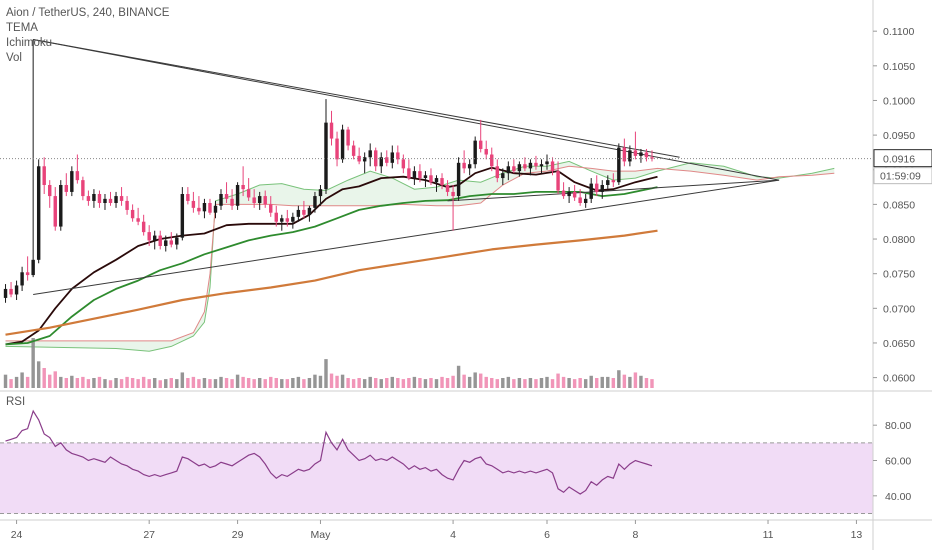  I want to click on indicator-ichimoku: Ichimoku, so click(29, 43).